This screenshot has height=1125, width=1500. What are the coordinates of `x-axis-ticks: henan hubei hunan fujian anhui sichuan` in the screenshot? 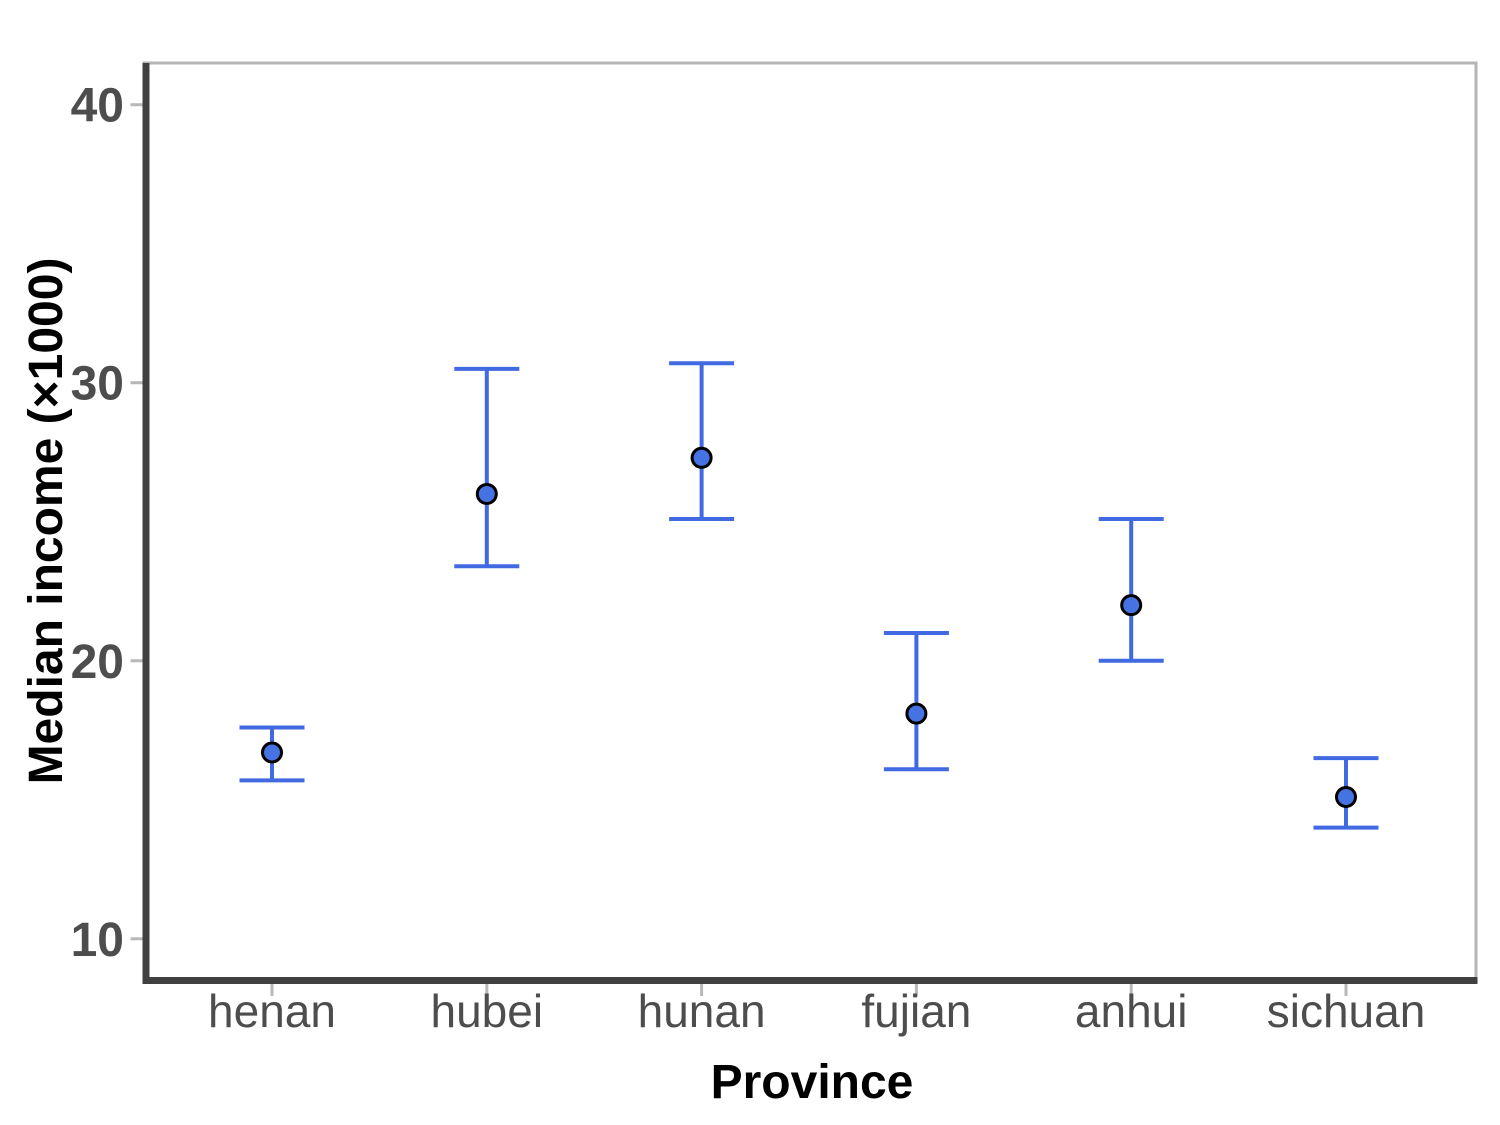 It's located at (816, 1010).